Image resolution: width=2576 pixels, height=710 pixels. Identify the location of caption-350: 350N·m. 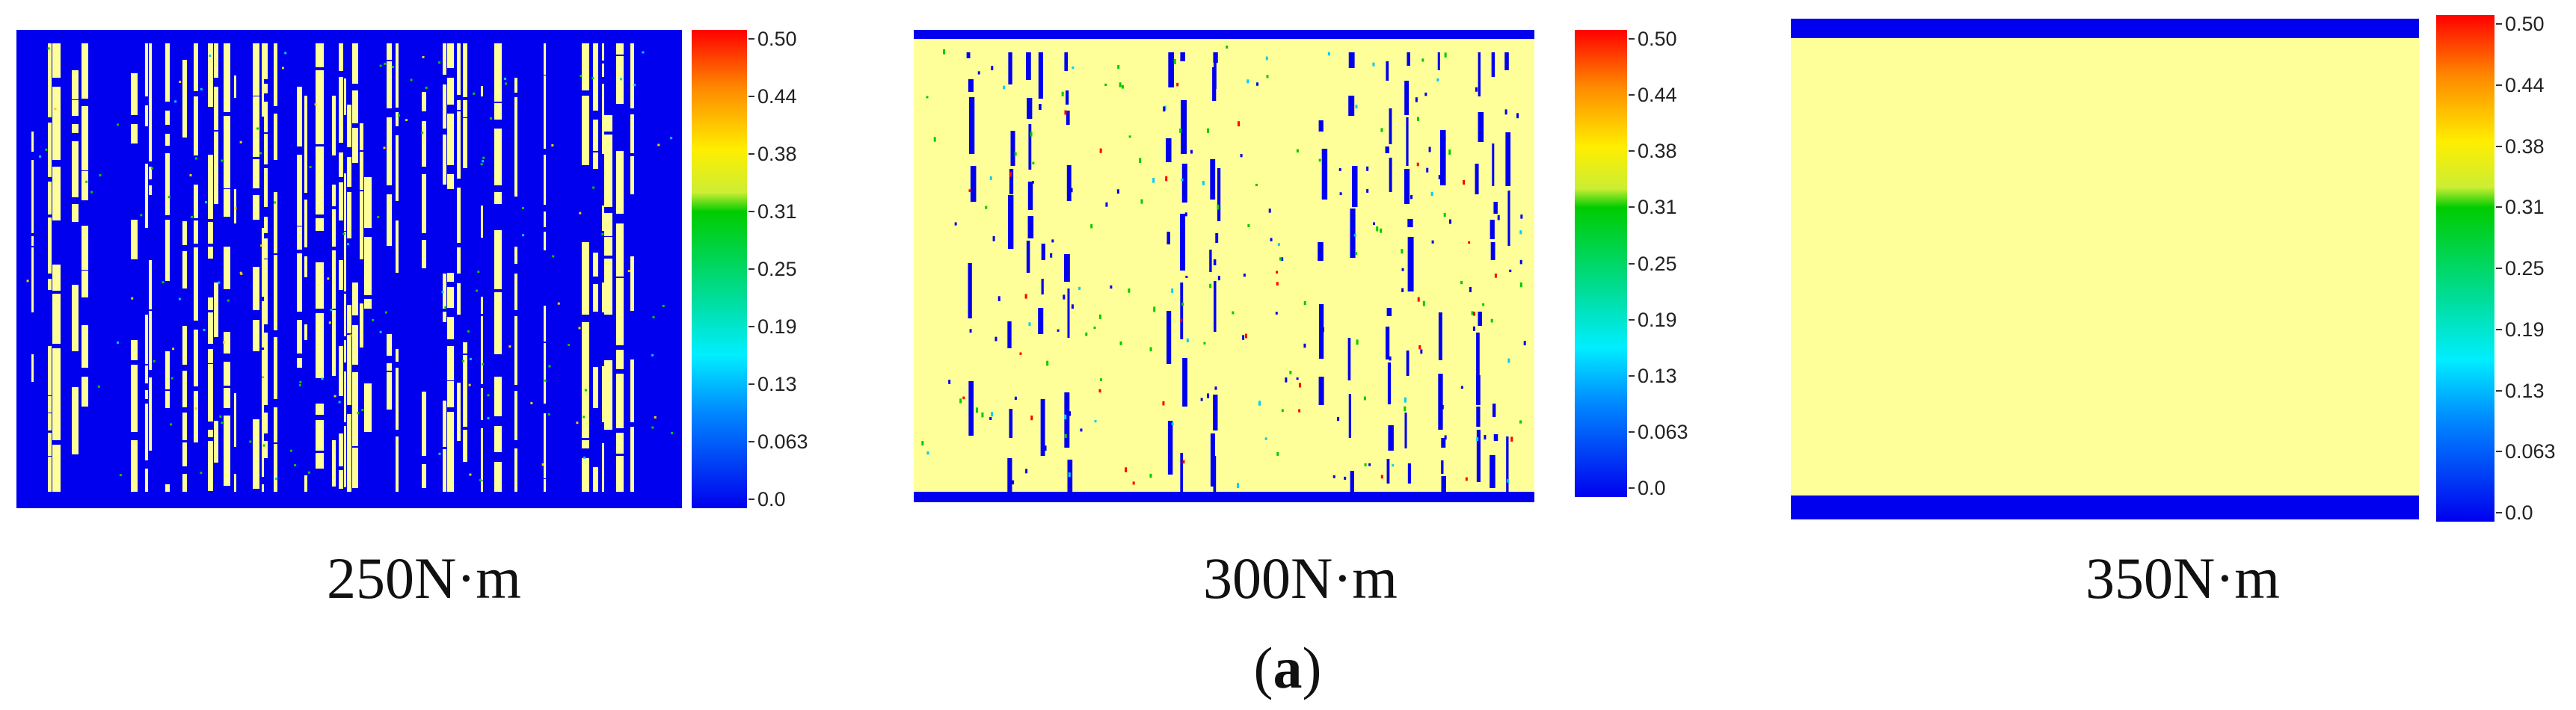
(2182, 578).